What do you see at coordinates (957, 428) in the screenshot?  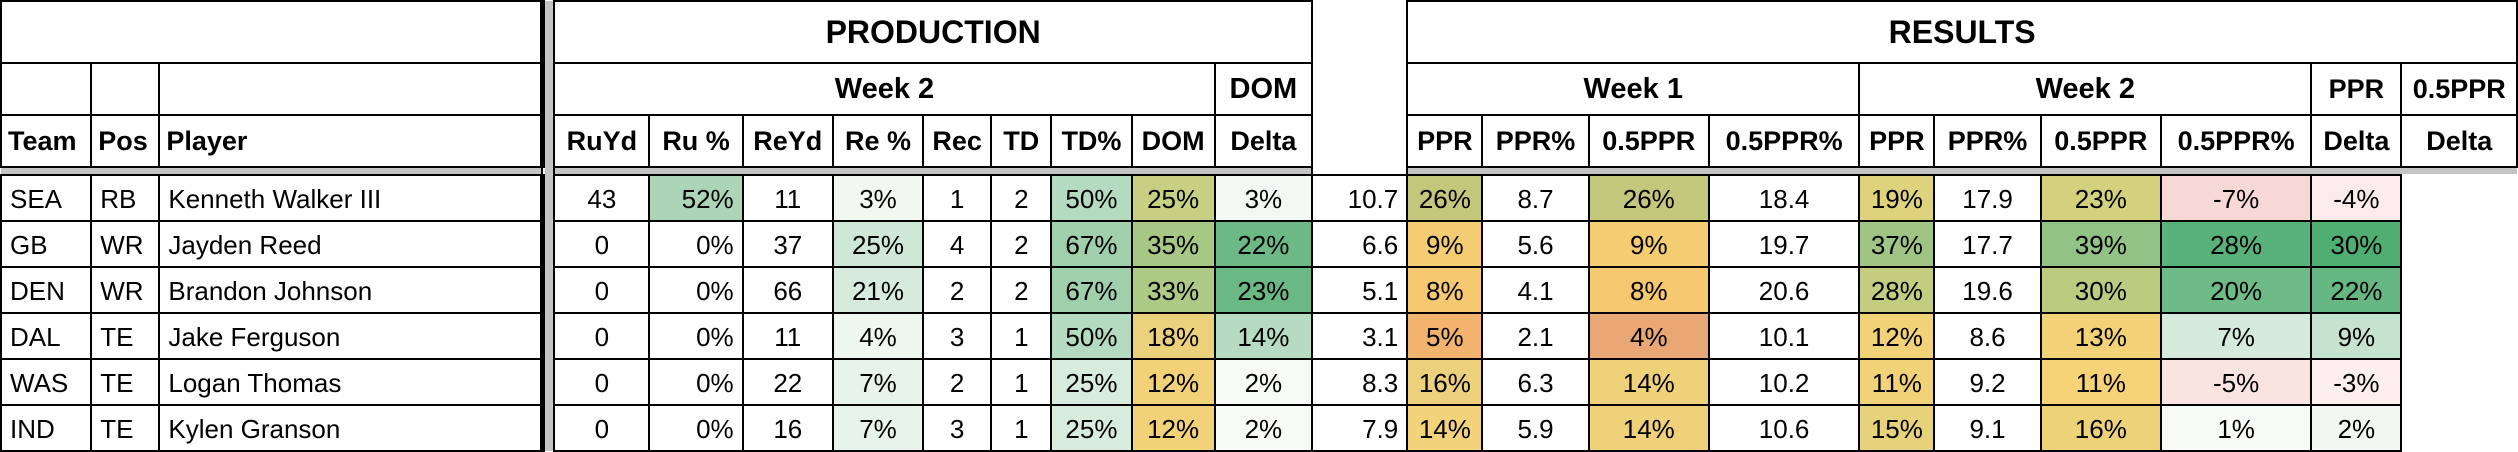 I see `cell-rec: 3` at bounding box center [957, 428].